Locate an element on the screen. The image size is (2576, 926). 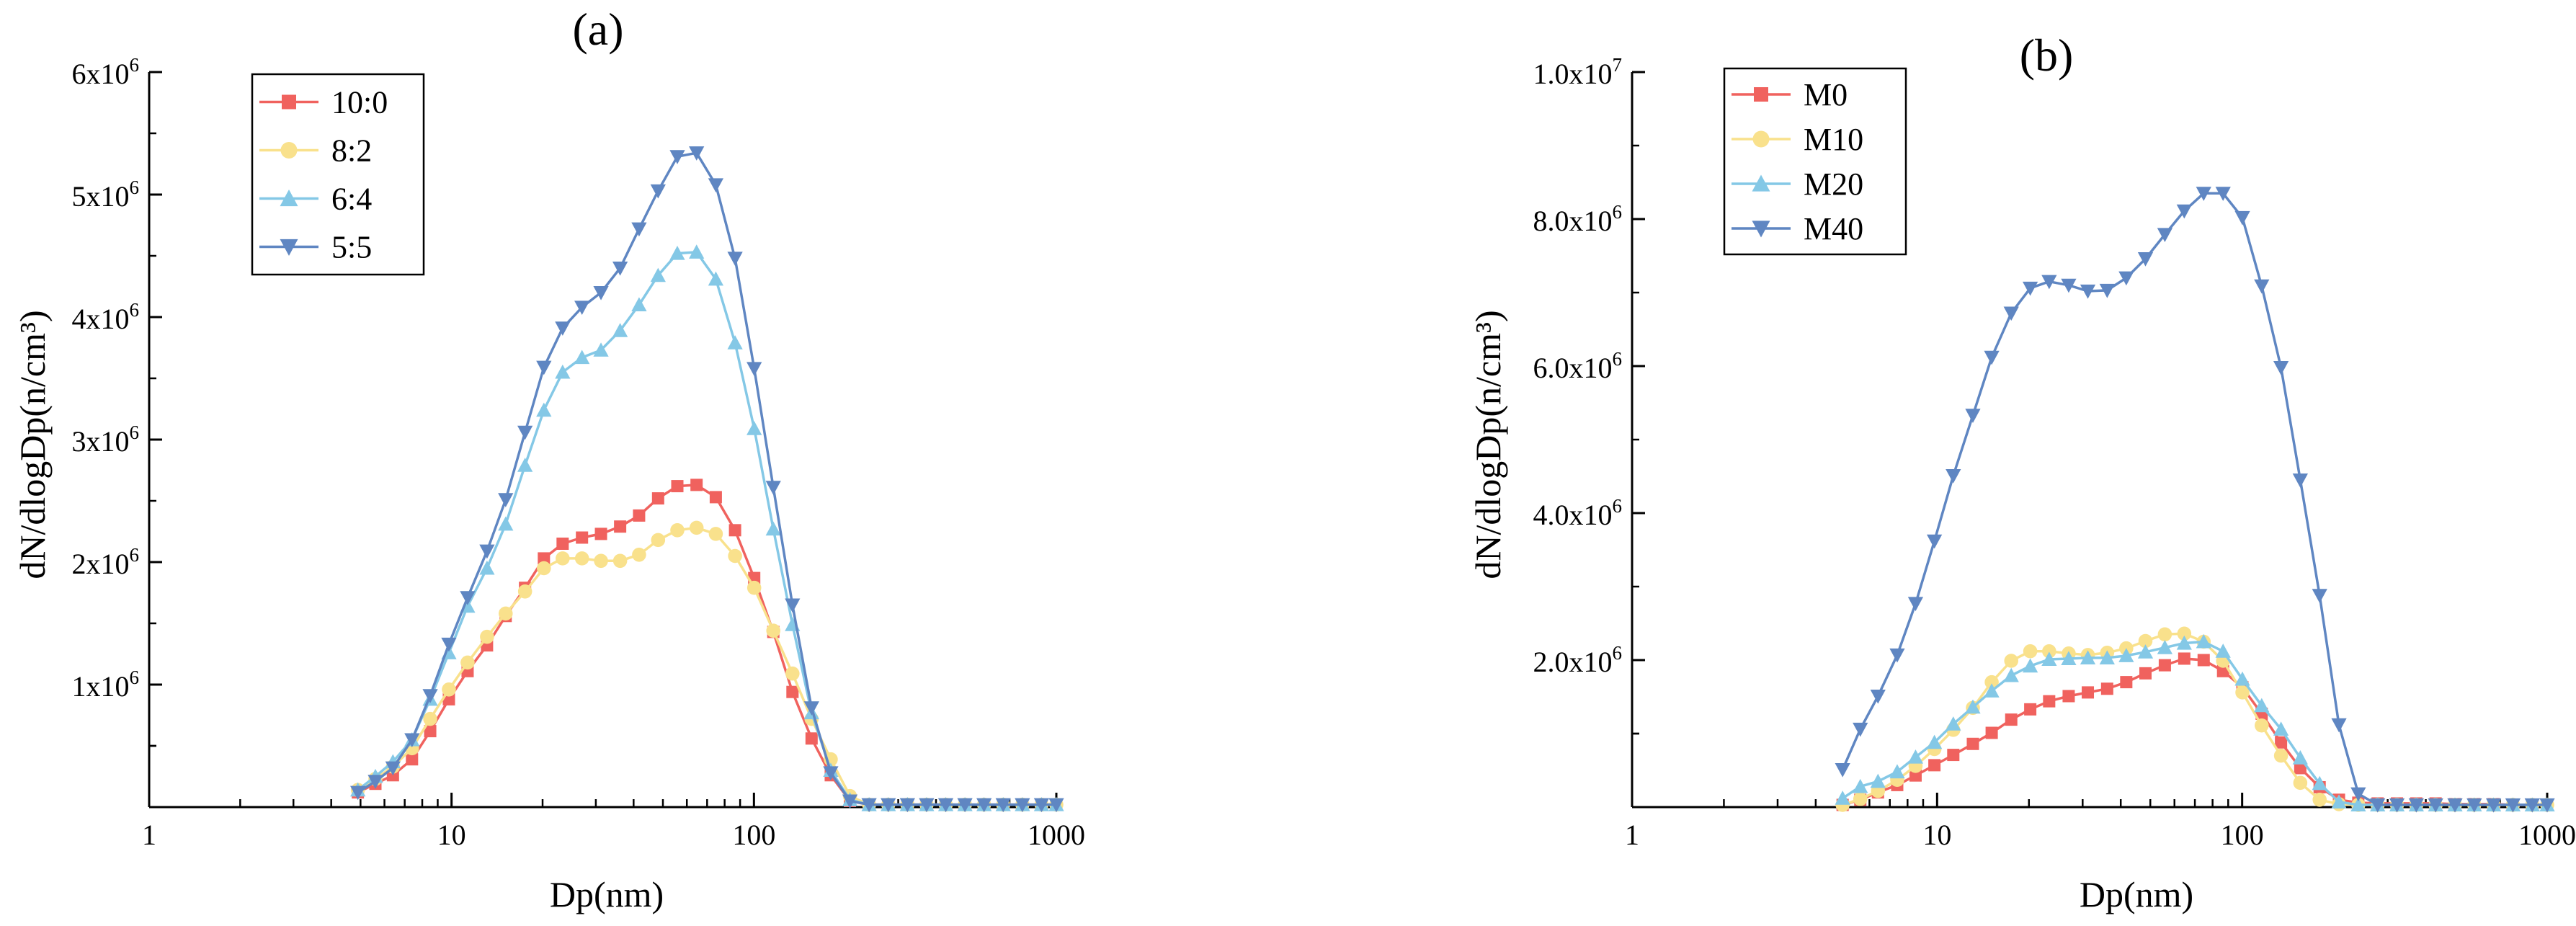
y-tick-label: 4x10⁶ is located at coordinates (106, 317).